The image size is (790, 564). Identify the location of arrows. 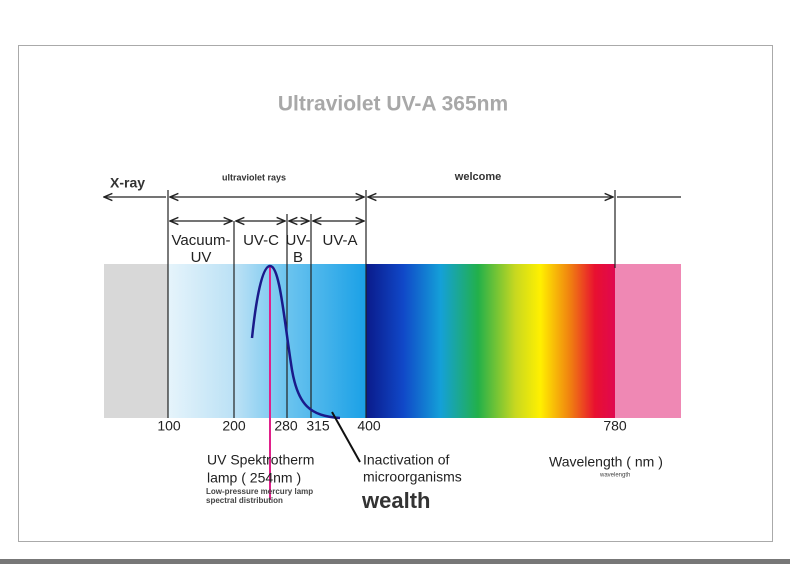
(392, 209).